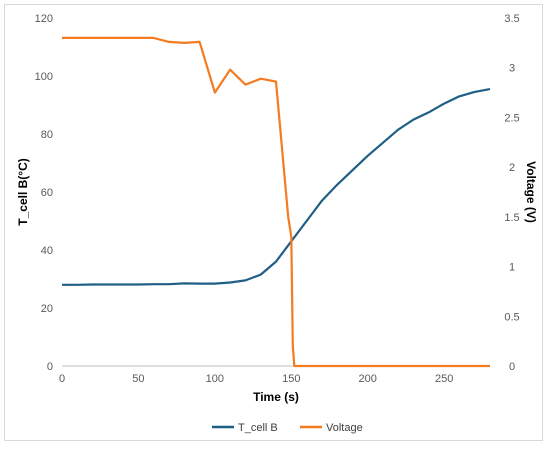 The image size is (550, 449). I want to click on y-right-tick-label-1-5: 1.5, so click(511, 218).